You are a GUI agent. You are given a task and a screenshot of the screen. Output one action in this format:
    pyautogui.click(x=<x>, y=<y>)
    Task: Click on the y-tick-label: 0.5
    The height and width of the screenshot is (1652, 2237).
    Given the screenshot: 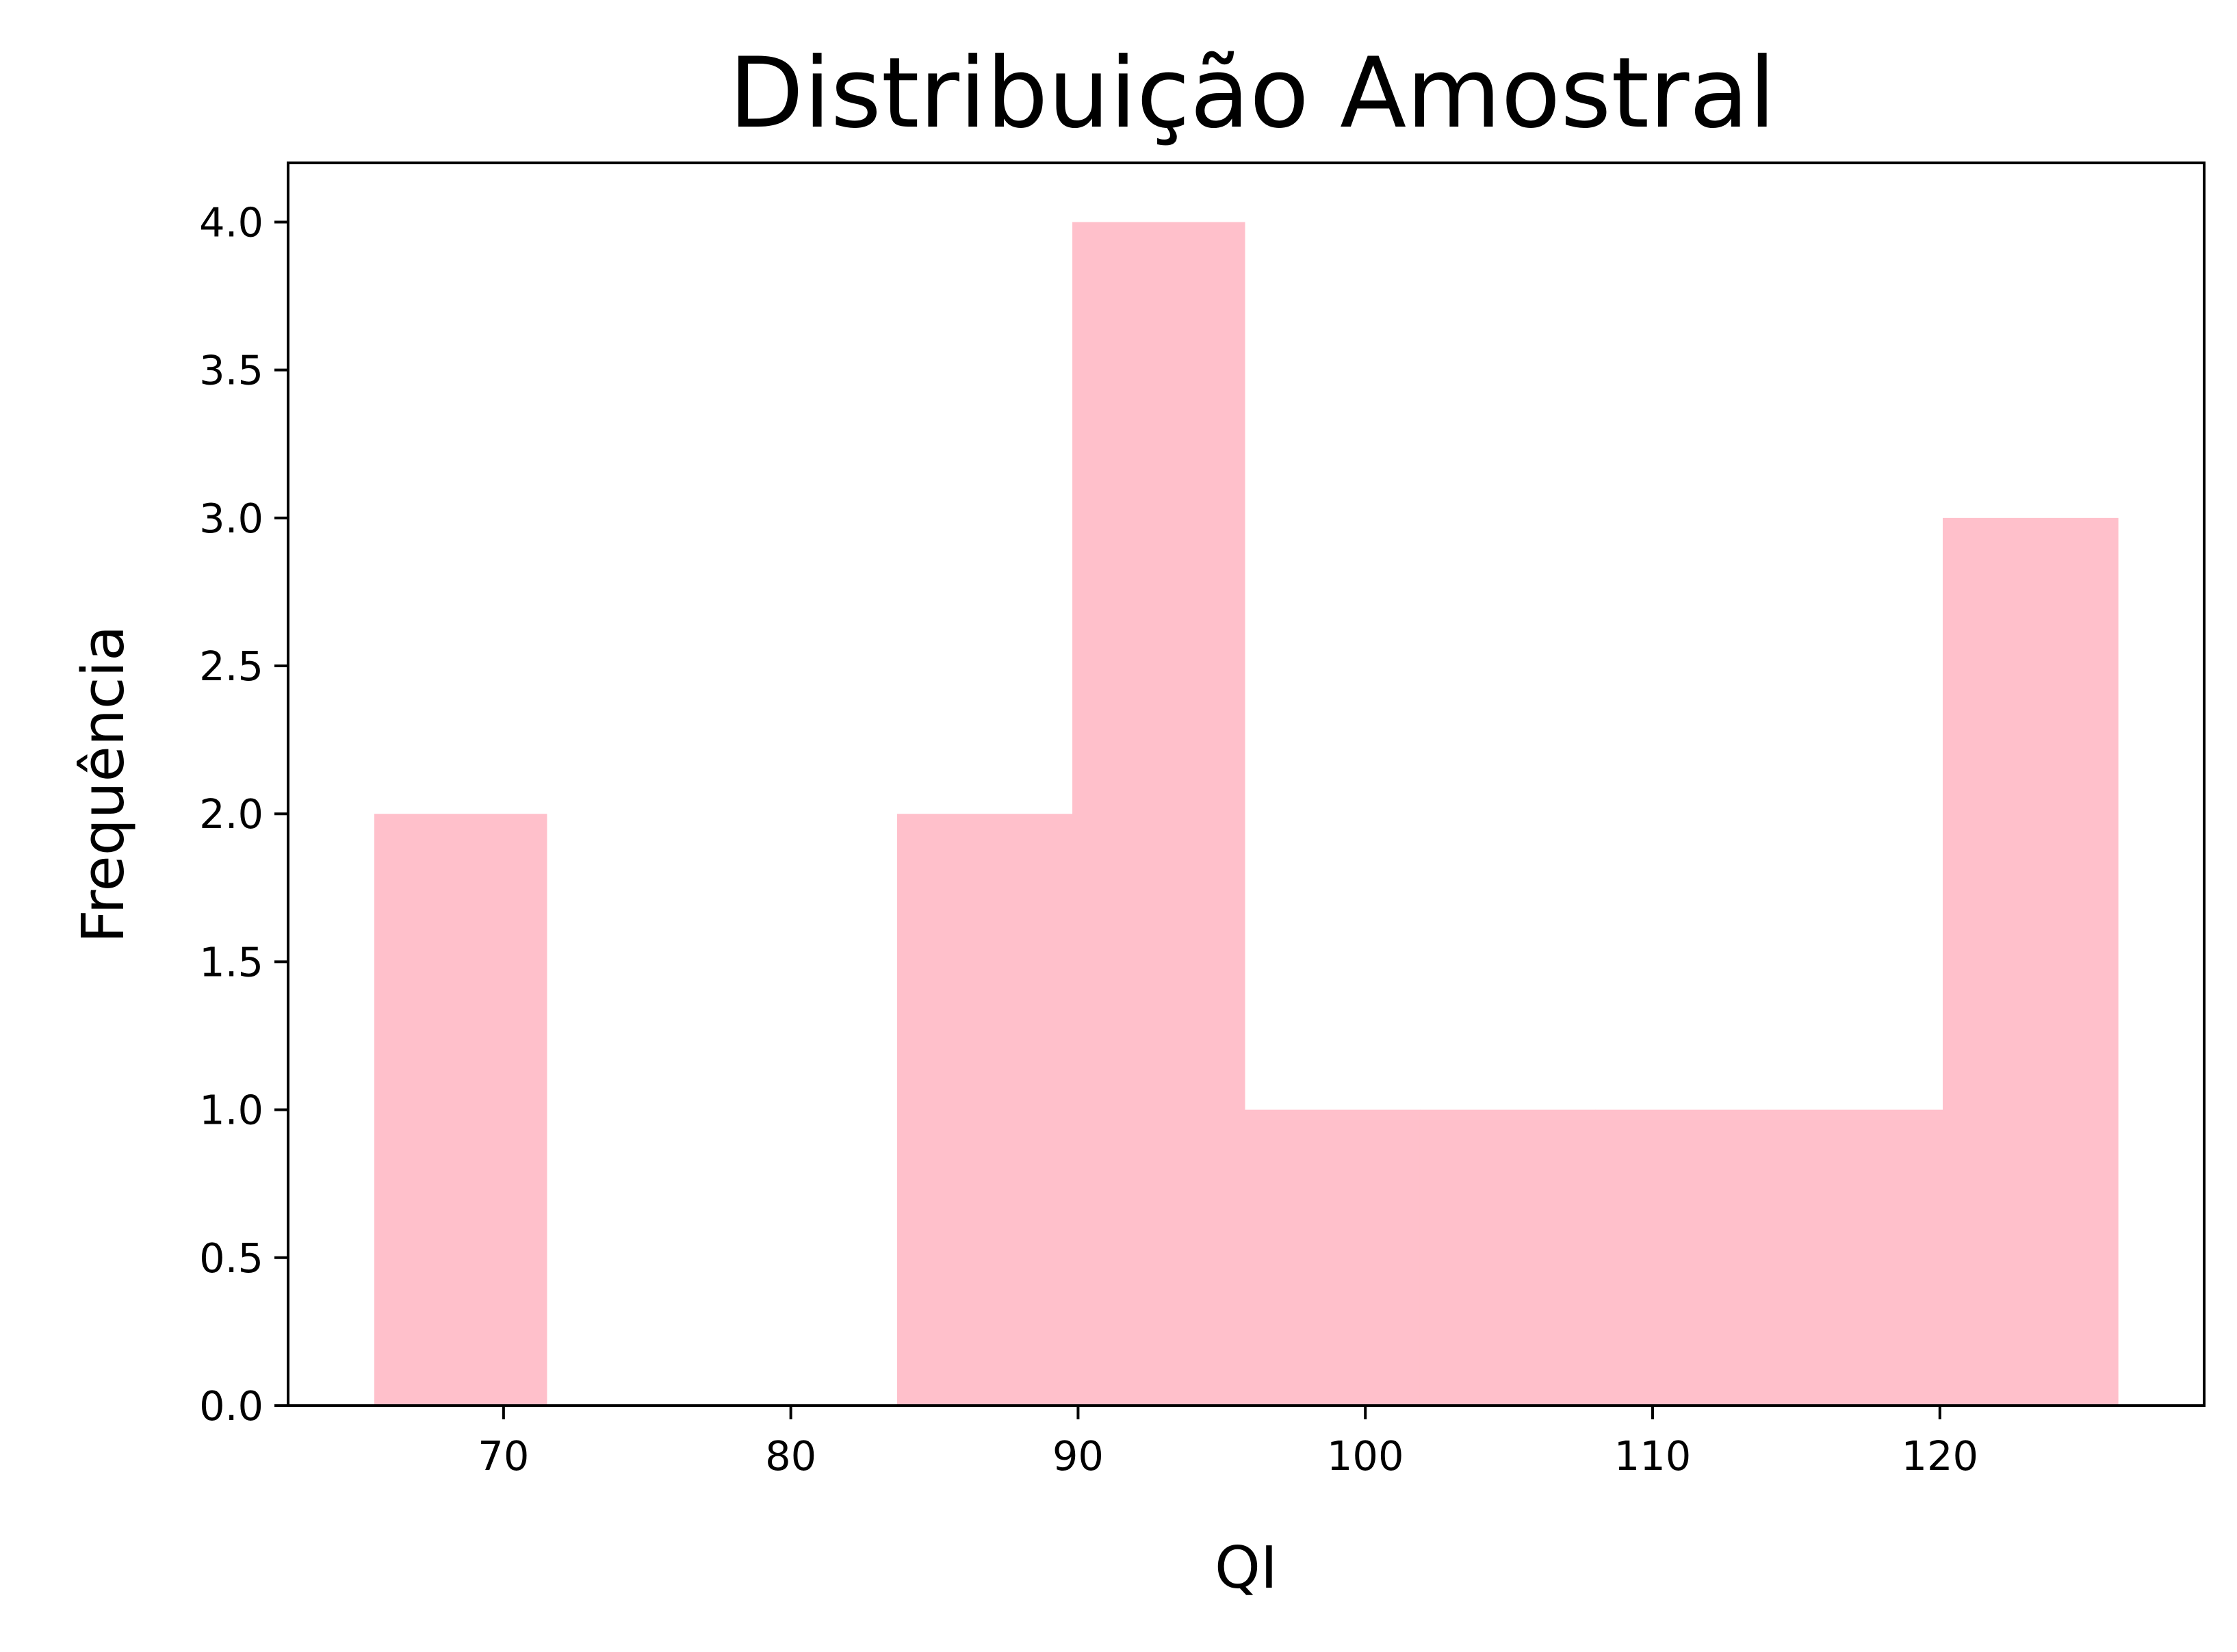 What is the action you would take?
    pyautogui.click(x=231, y=1258)
    